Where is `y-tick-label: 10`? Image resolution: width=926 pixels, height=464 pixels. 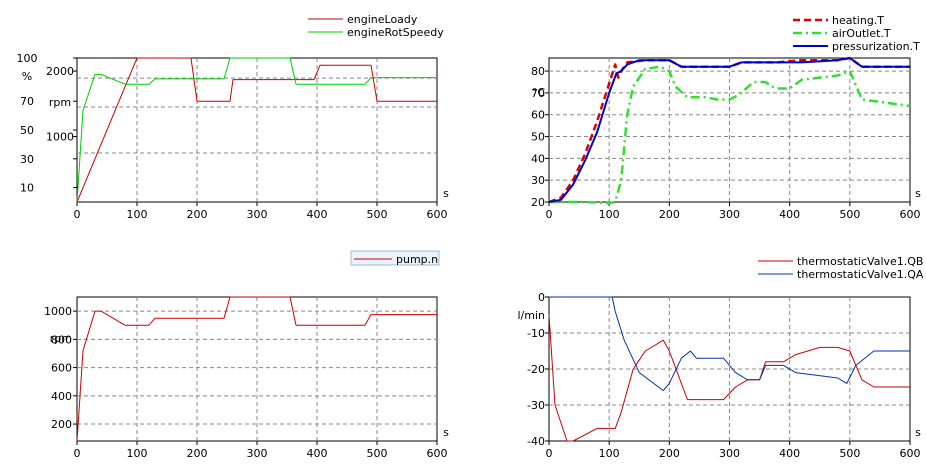 y-tick-label: 10 is located at coordinates (27, 188).